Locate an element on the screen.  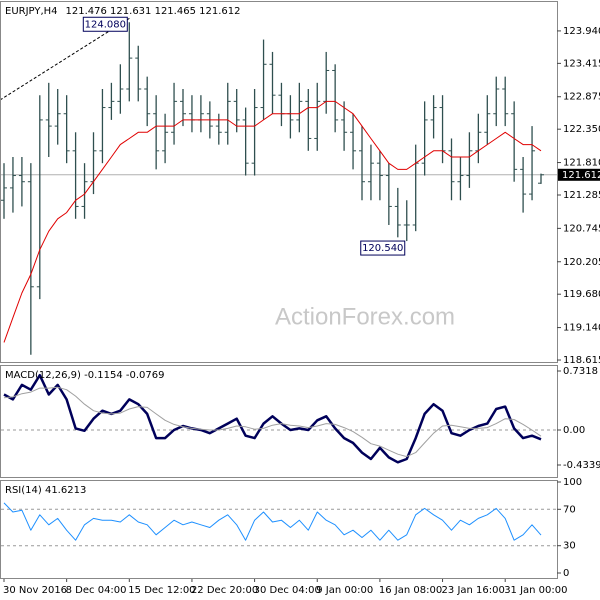
y-tick-label: 121.810 is located at coordinates (581, 163).